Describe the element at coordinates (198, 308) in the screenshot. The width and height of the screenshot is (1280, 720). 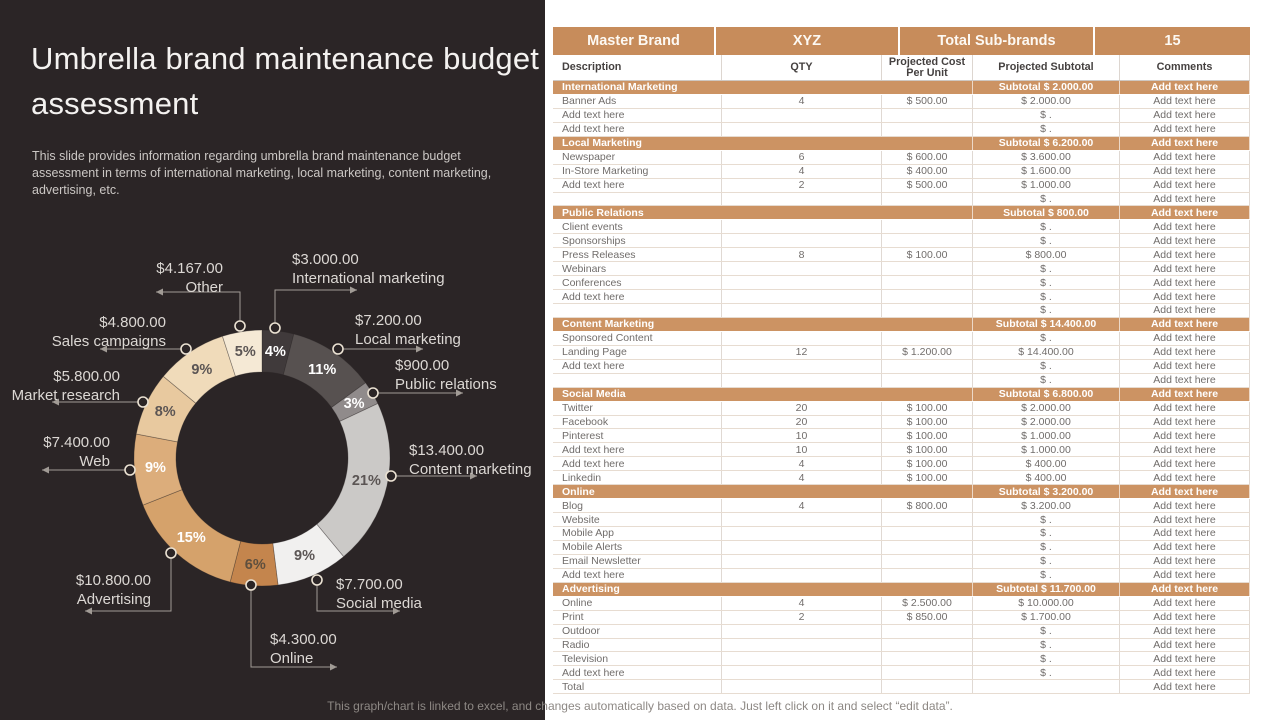
I see `callout-connector-other` at that location.